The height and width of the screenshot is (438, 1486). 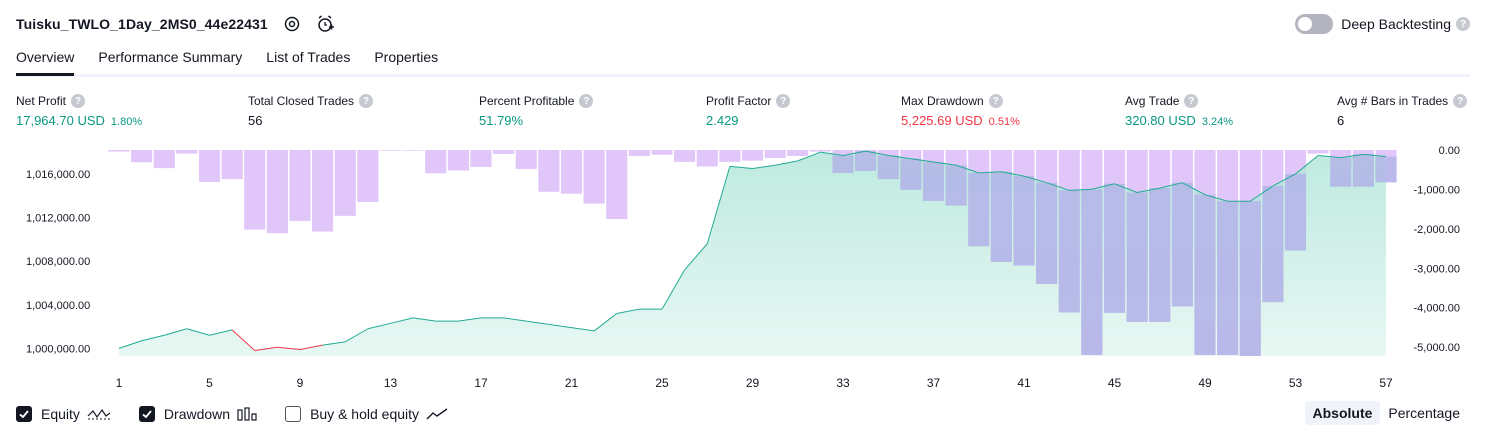 What do you see at coordinates (63, 414) in the screenshot?
I see `legend-equity: Equity` at bounding box center [63, 414].